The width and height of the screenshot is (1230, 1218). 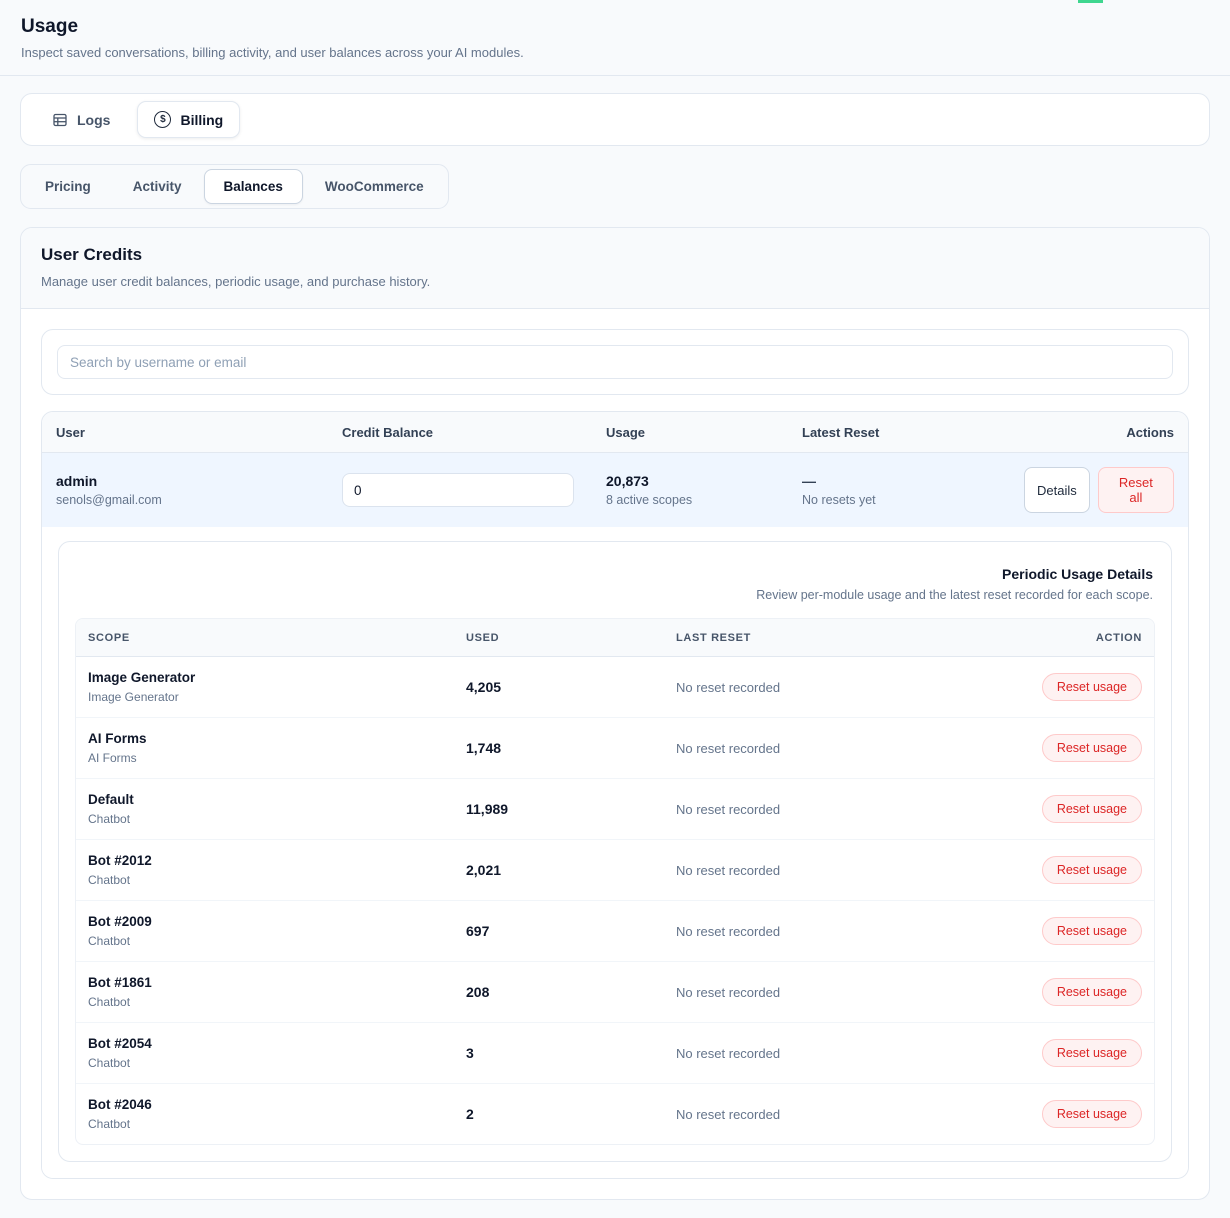 I want to click on scope-cell: Default Chatbot, so click(x=277, y=809).